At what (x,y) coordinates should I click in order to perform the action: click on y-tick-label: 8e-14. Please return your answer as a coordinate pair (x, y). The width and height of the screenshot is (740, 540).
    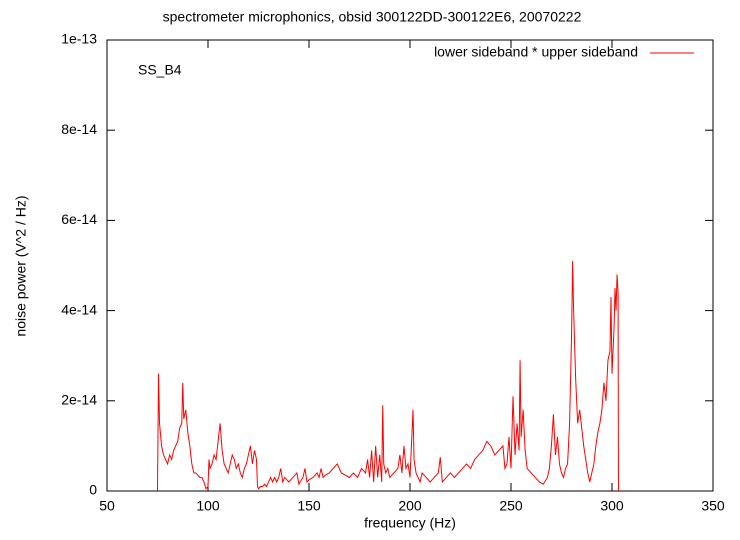
    Looking at the image, I should click on (79, 129).